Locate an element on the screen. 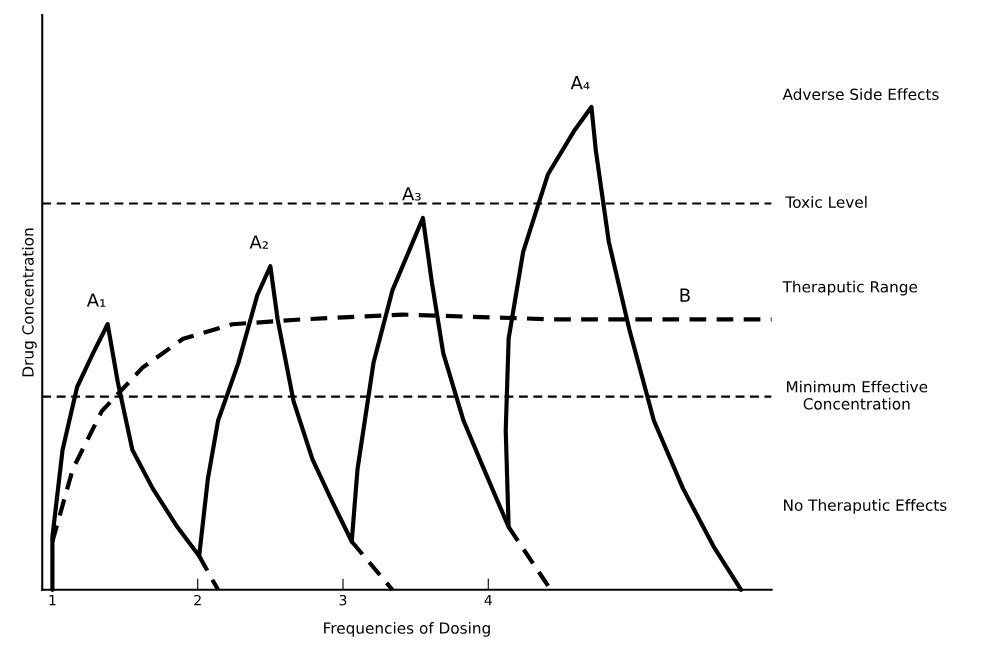  annotation: A₃ is located at coordinates (411, 194).